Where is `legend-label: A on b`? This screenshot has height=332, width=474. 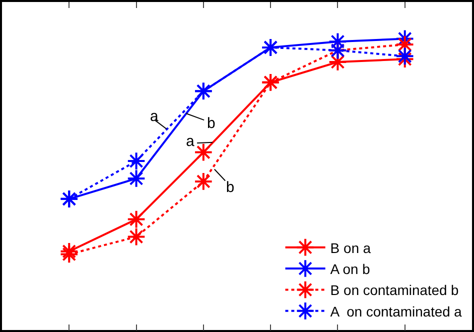
legend-label: A on b is located at coordinates (350, 268).